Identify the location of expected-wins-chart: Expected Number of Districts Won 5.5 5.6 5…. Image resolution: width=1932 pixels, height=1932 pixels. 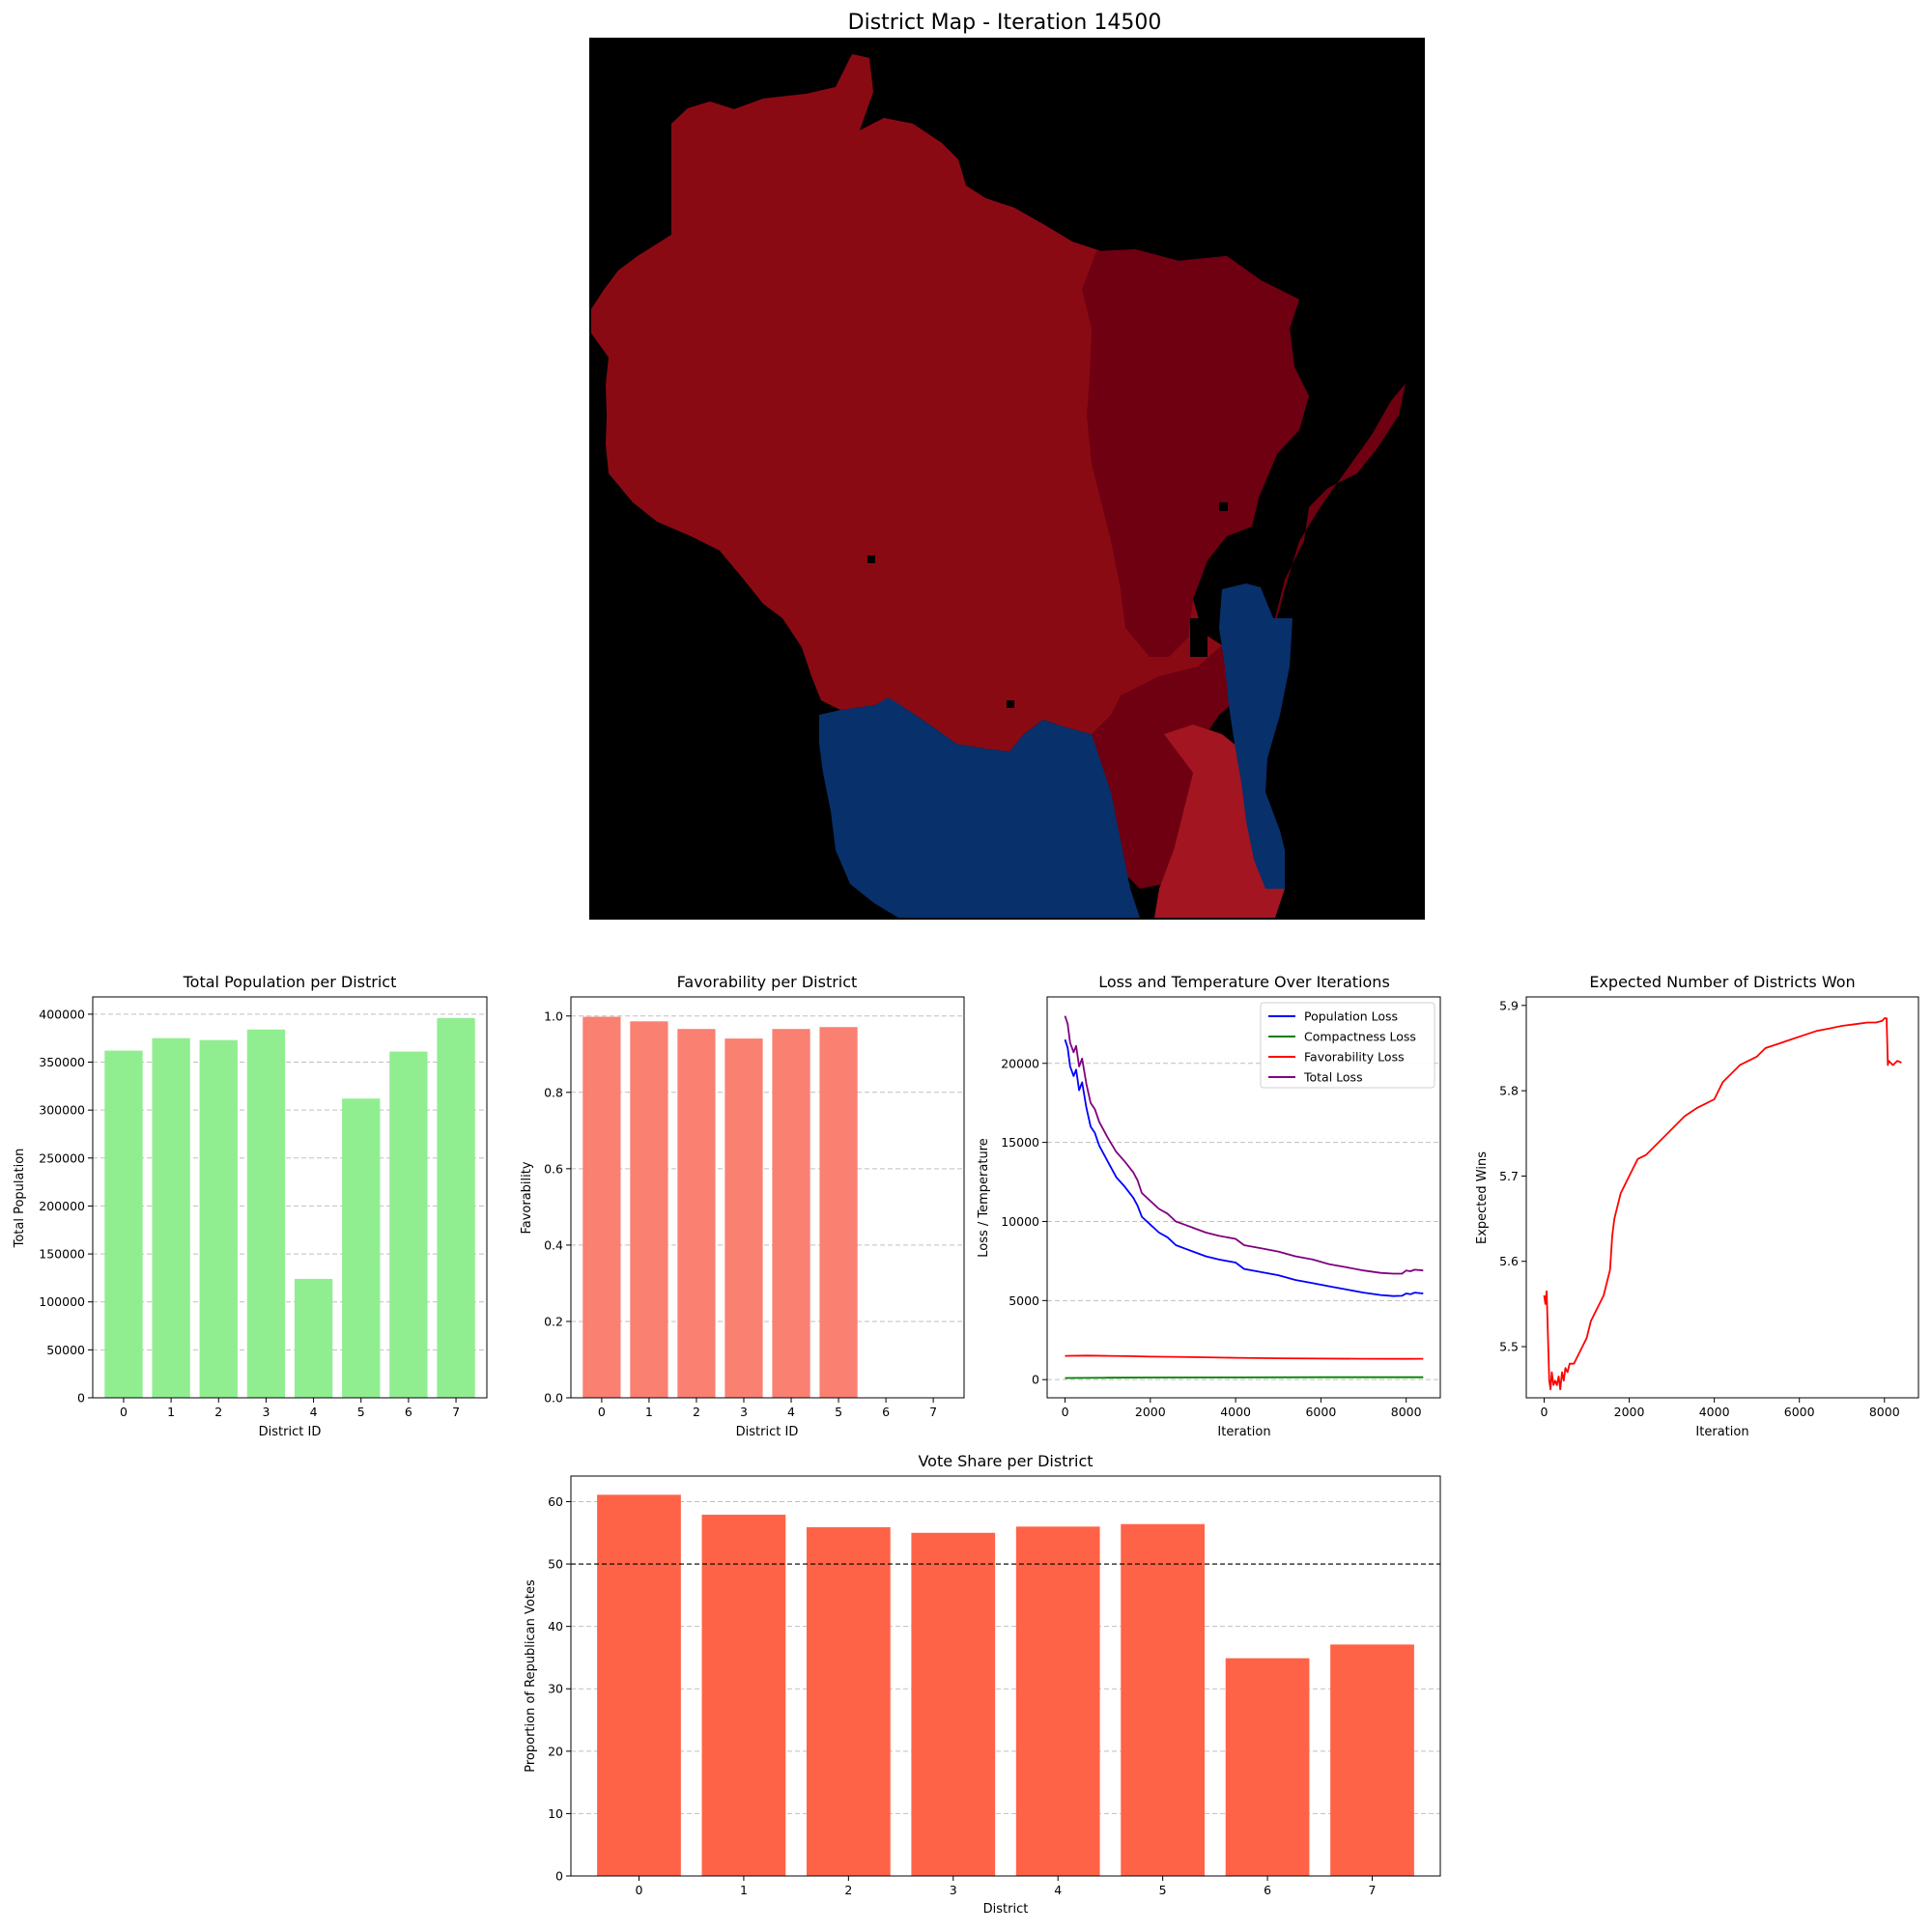
(1697, 1206).